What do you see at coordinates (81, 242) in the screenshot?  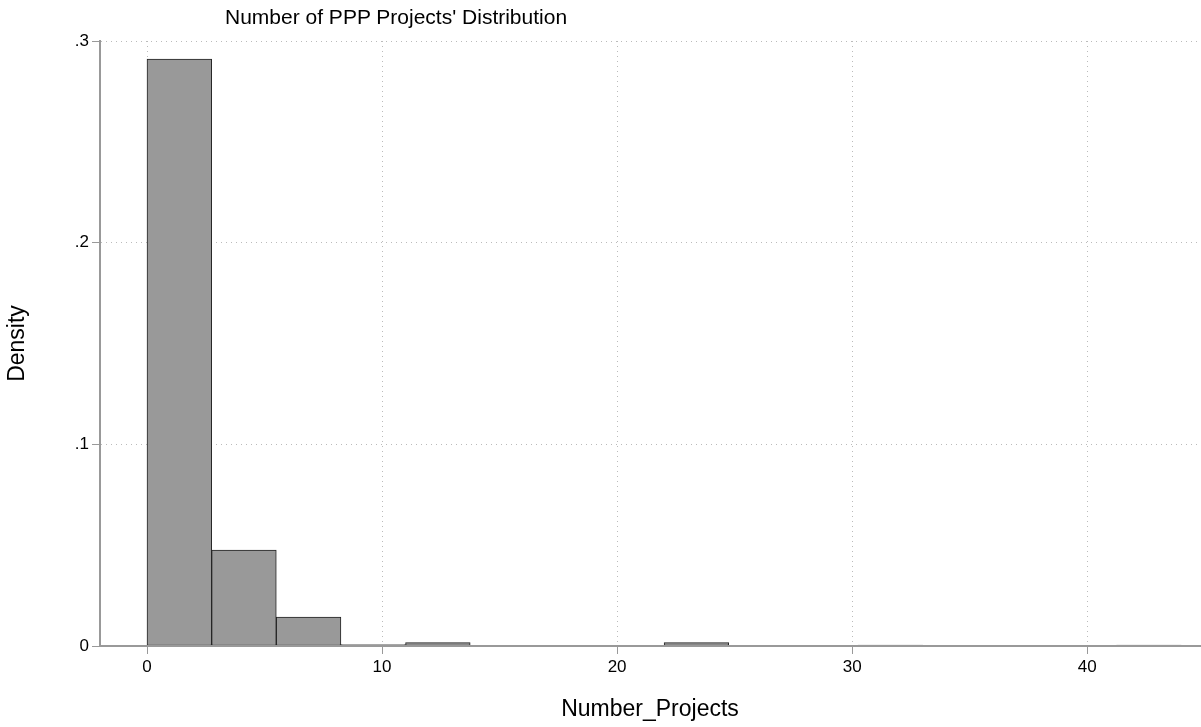 I see `y-tick-label: .2` at bounding box center [81, 242].